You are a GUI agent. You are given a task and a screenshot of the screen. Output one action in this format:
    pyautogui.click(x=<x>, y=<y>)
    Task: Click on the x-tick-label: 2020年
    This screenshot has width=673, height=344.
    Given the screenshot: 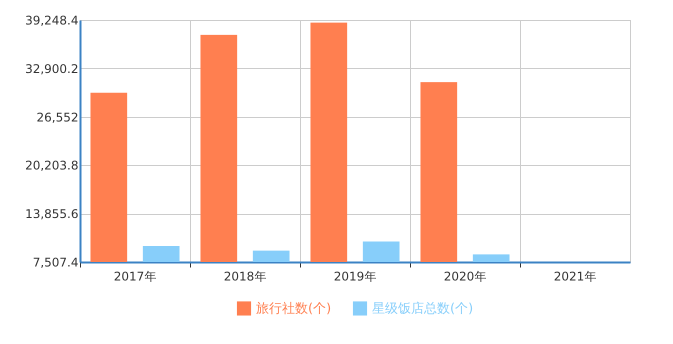 What is the action you would take?
    pyautogui.click(x=465, y=277)
    